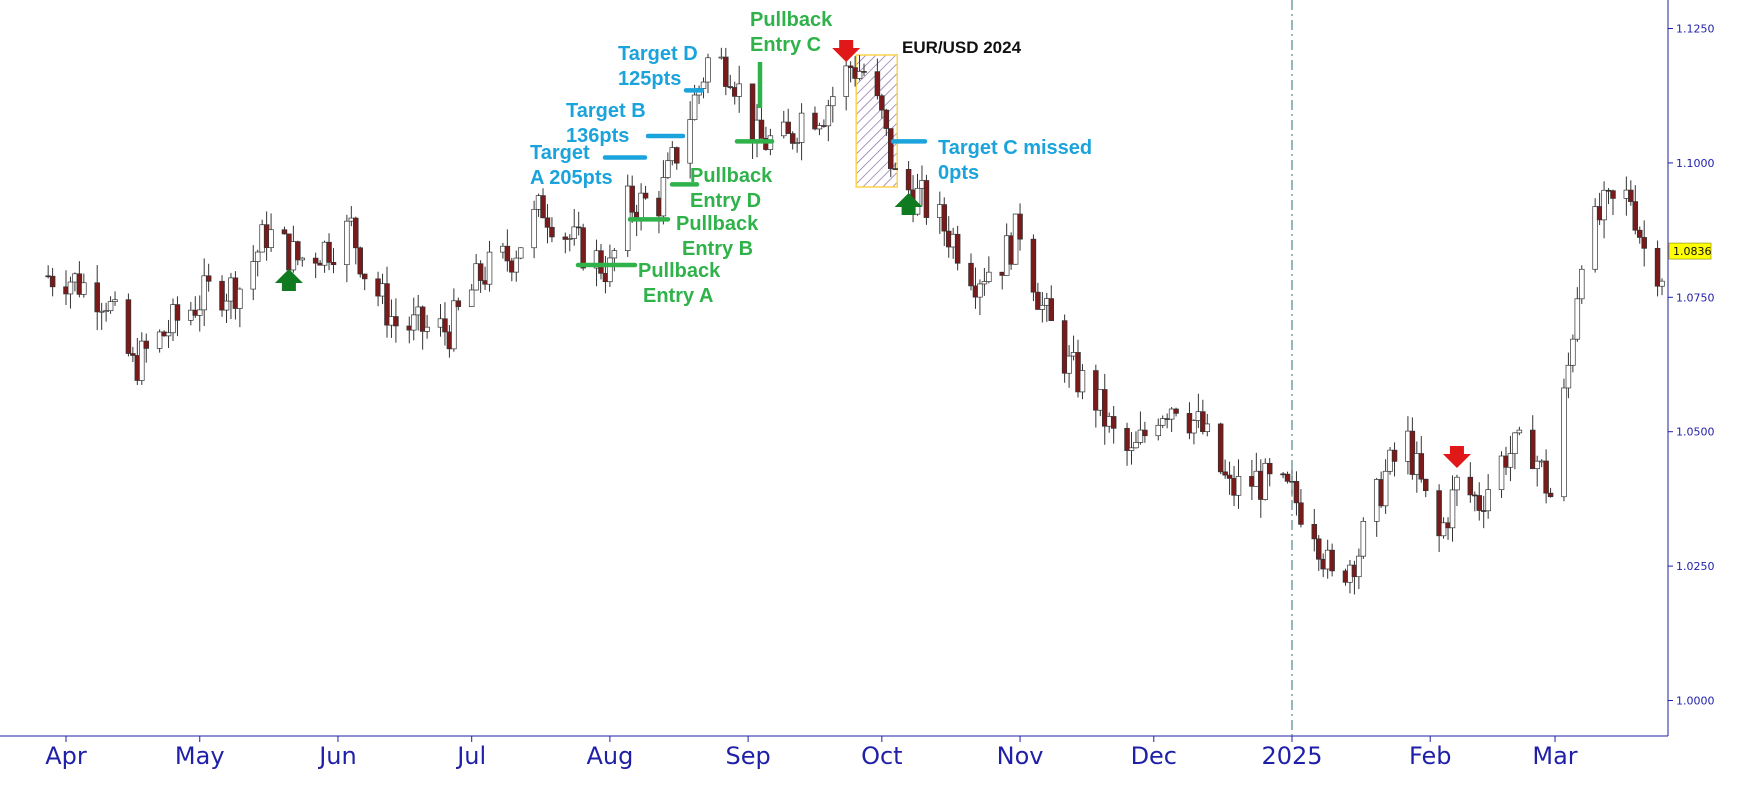  I want to click on signal-up-arrow, so click(908, 204).